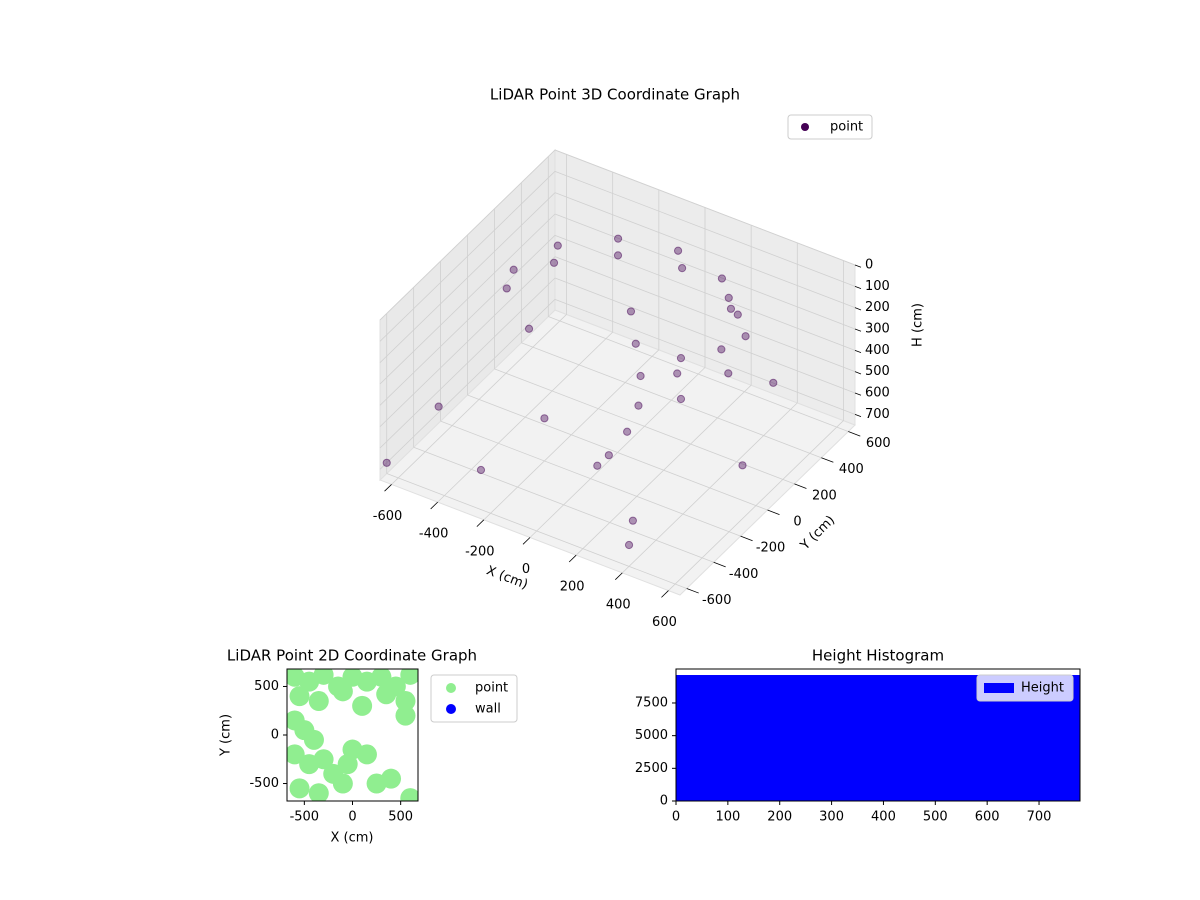 The height and width of the screenshot is (900, 1200). What do you see at coordinates (771, 548) in the screenshot?
I see `y-tick-label: -200` at bounding box center [771, 548].